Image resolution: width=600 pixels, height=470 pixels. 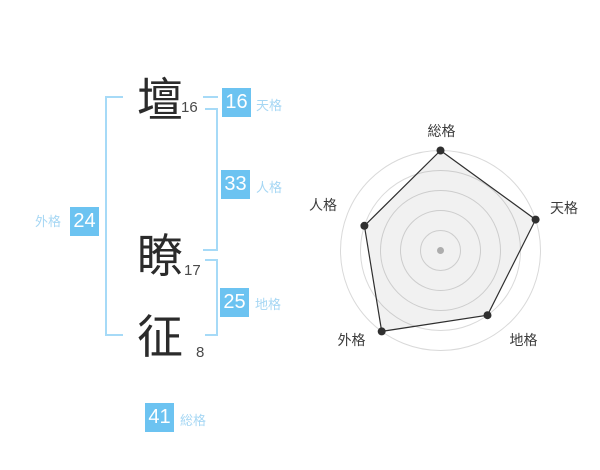 What do you see at coordinates (160, 337) in the screenshot?
I see `name-character-3: 征` at bounding box center [160, 337].